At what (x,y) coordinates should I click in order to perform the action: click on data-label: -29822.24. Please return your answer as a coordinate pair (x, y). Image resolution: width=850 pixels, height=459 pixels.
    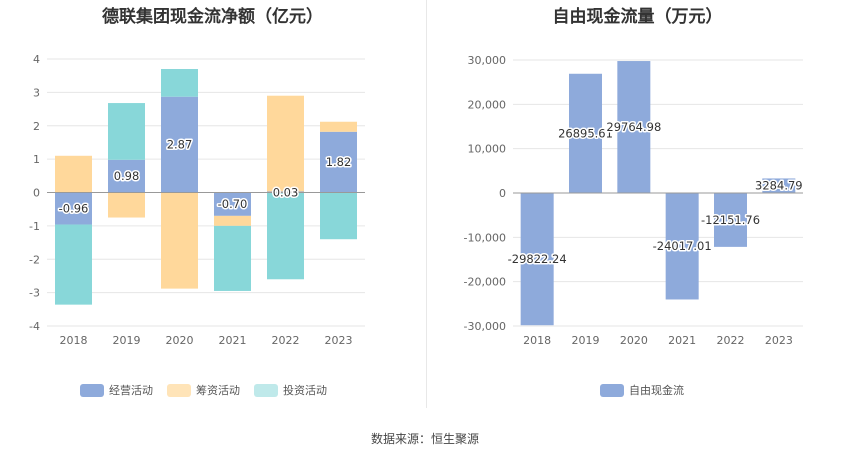
    Looking at the image, I should click on (537, 259).